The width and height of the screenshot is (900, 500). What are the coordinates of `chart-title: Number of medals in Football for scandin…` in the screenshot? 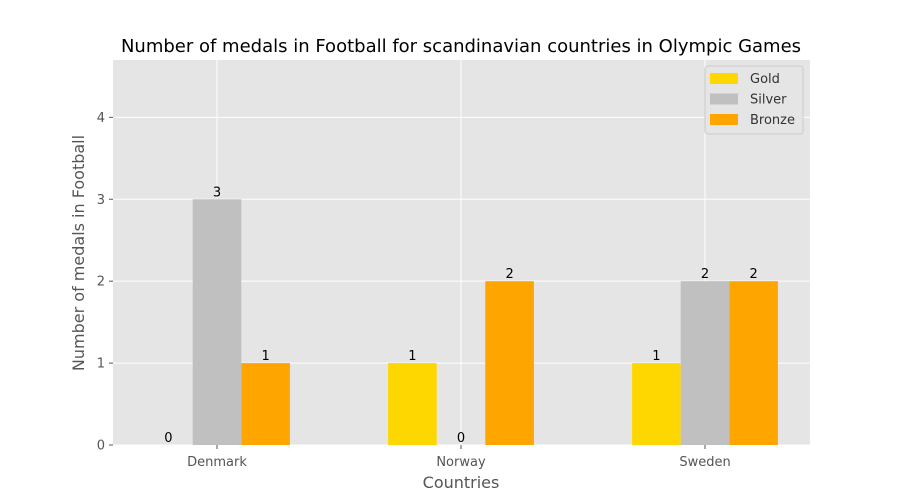 It's located at (461, 46).